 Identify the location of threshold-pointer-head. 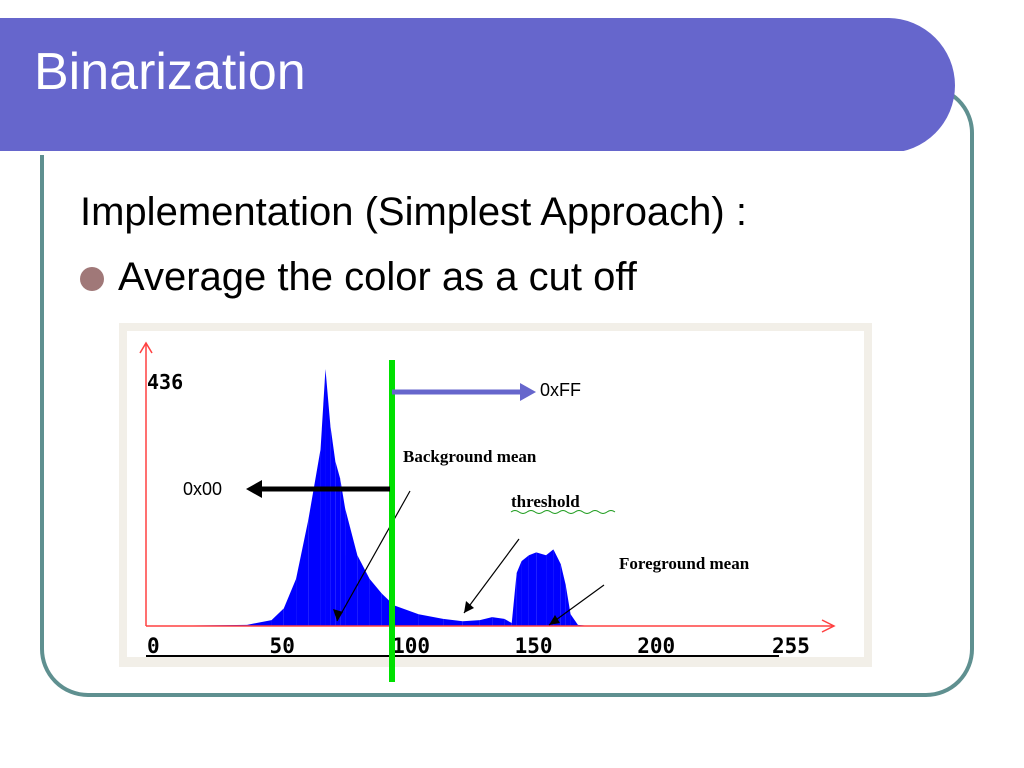
(469, 607).